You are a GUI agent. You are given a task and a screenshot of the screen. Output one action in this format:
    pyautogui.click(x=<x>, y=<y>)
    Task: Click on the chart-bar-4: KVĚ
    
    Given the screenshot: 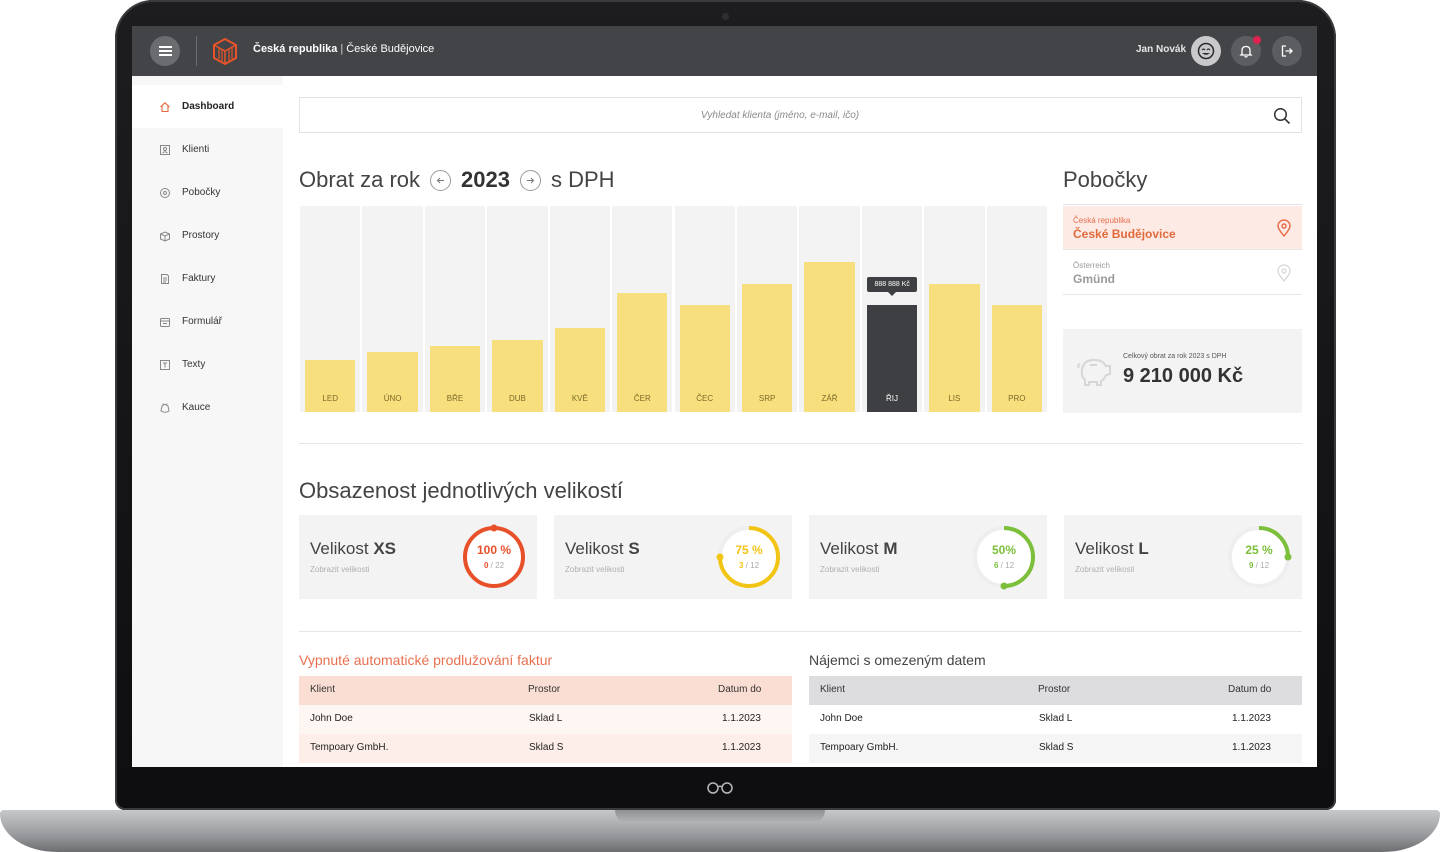 What is the action you would take?
    pyautogui.click(x=580, y=370)
    